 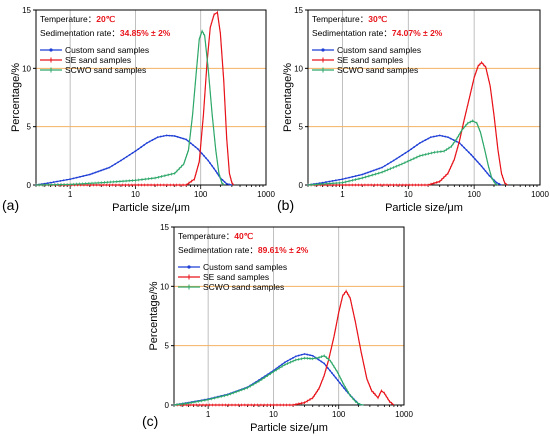 I want to click on rate-value: 74.07% ± 2%, so click(x=417, y=33).